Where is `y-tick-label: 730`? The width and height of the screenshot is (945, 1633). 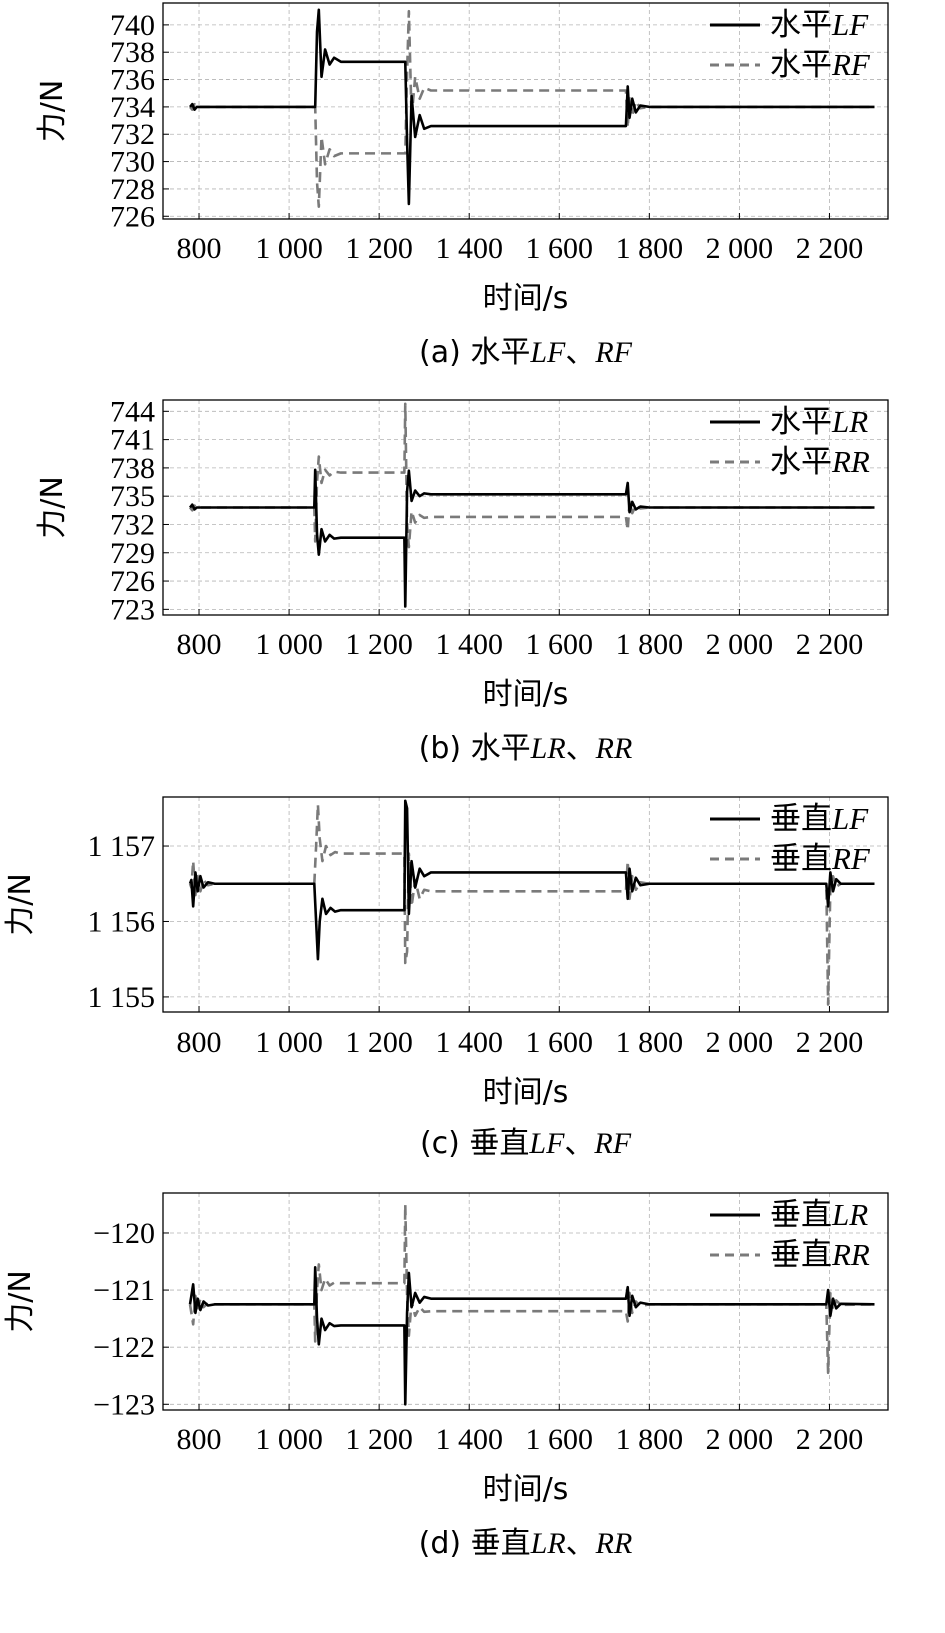
y-tick-label: 730 is located at coordinates (132, 162).